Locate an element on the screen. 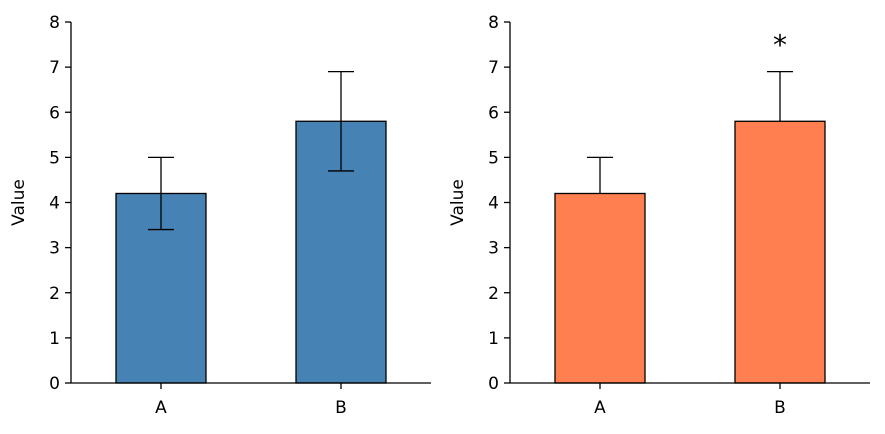 This screenshot has height=434, width=885. bar-b is located at coordinates (780, 252).